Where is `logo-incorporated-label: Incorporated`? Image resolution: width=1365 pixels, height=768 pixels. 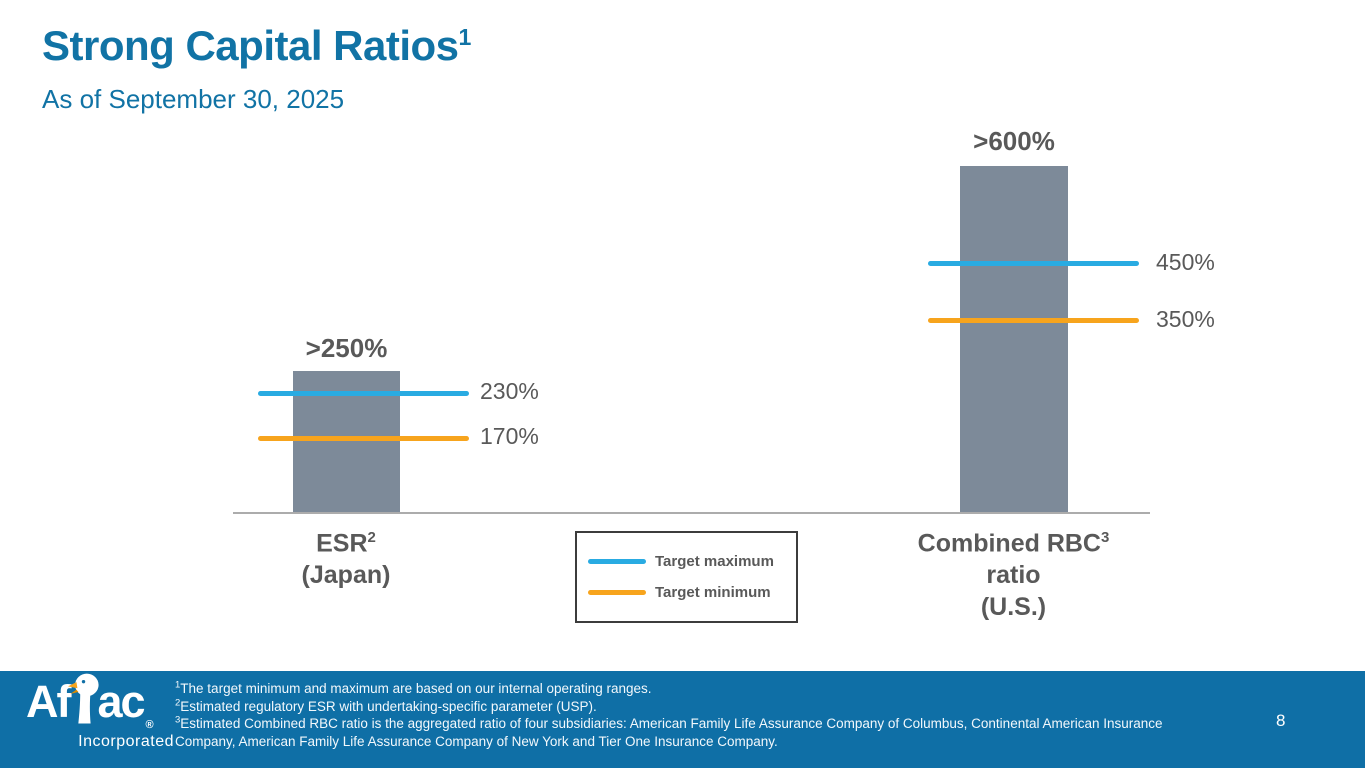 logo-incorporated-label: Incorporated is located at coordinates (126, 741).